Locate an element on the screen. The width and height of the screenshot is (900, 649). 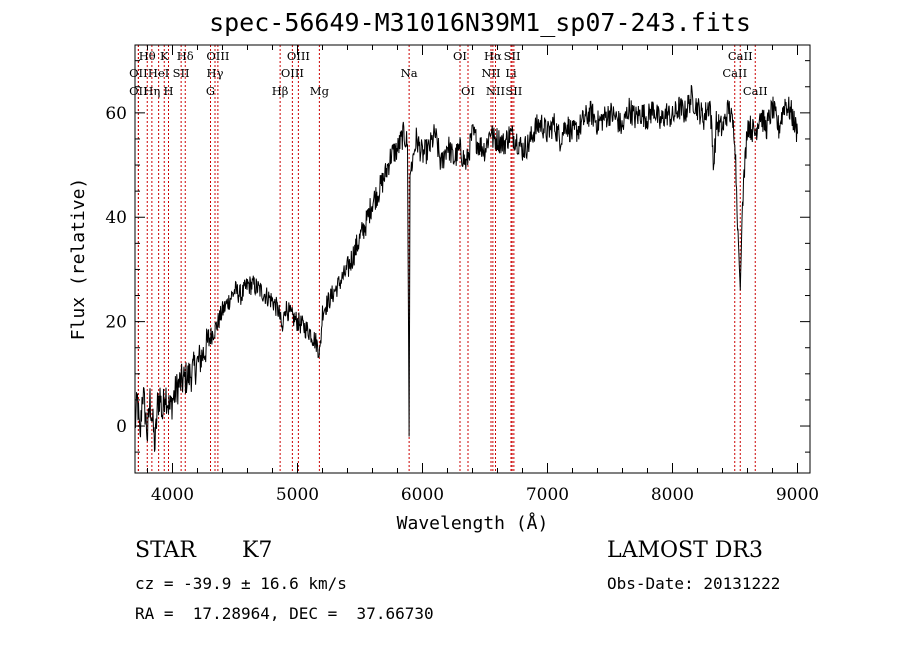
spectral-line-label: HeI is located at coordinates (158, 73).